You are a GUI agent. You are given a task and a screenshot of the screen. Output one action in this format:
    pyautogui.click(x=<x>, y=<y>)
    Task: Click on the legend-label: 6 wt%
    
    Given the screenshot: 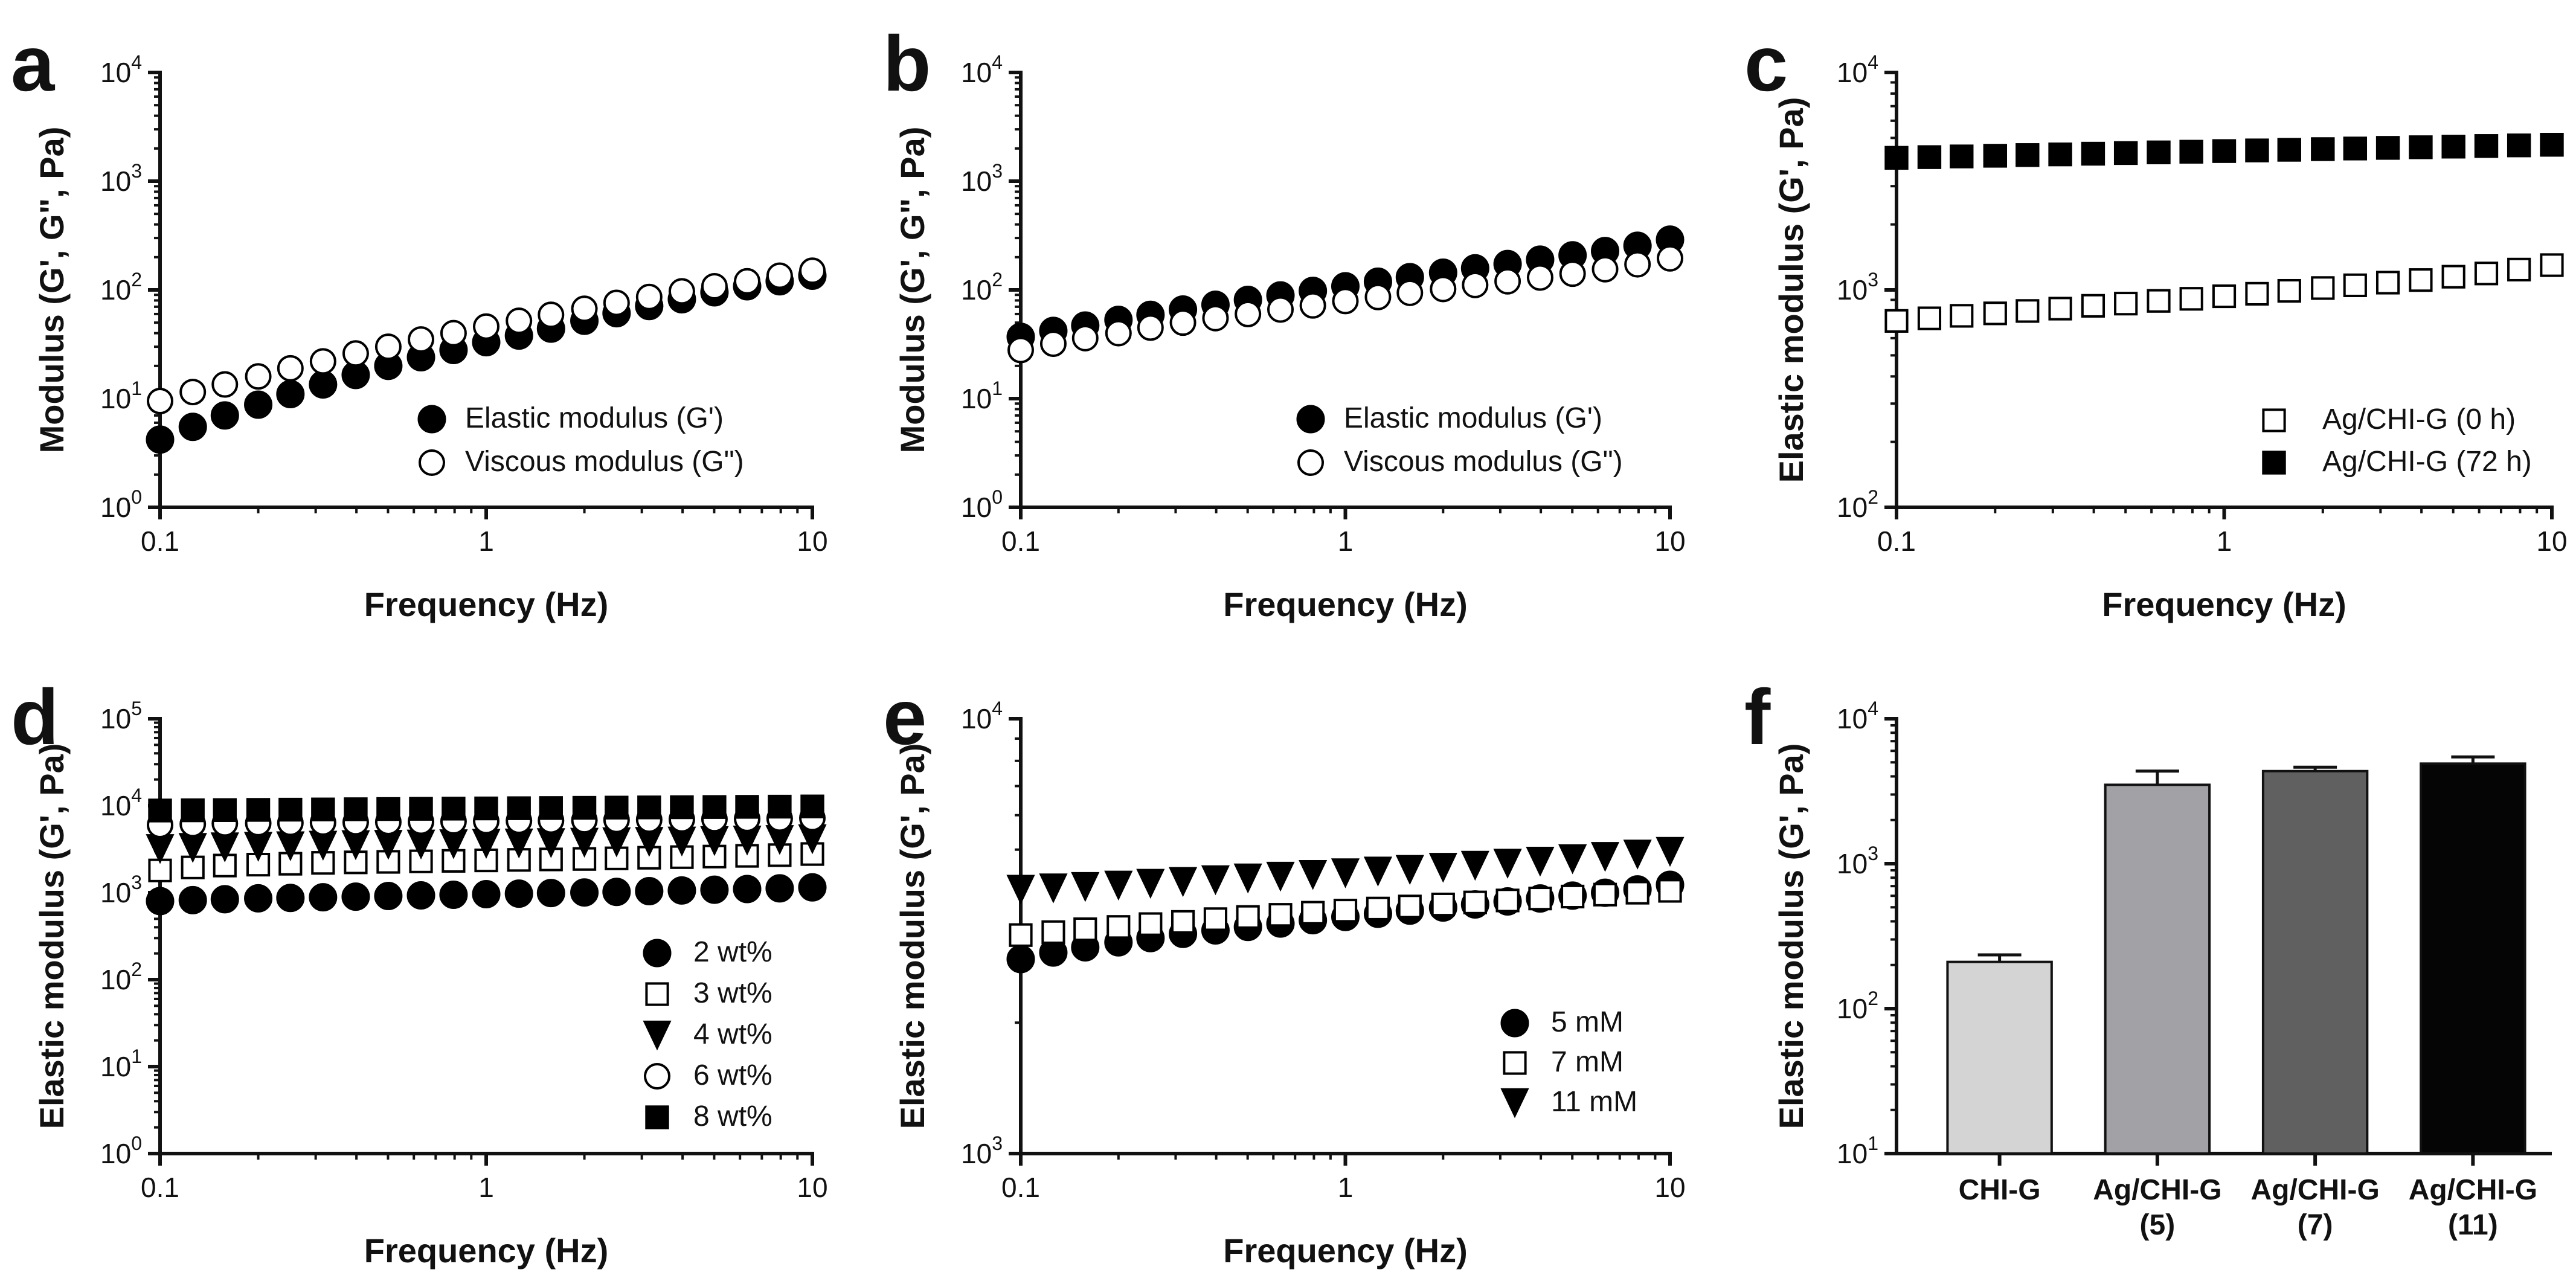 What is the action you would take?
    pyautogui.click(x=732, y=1075)
    